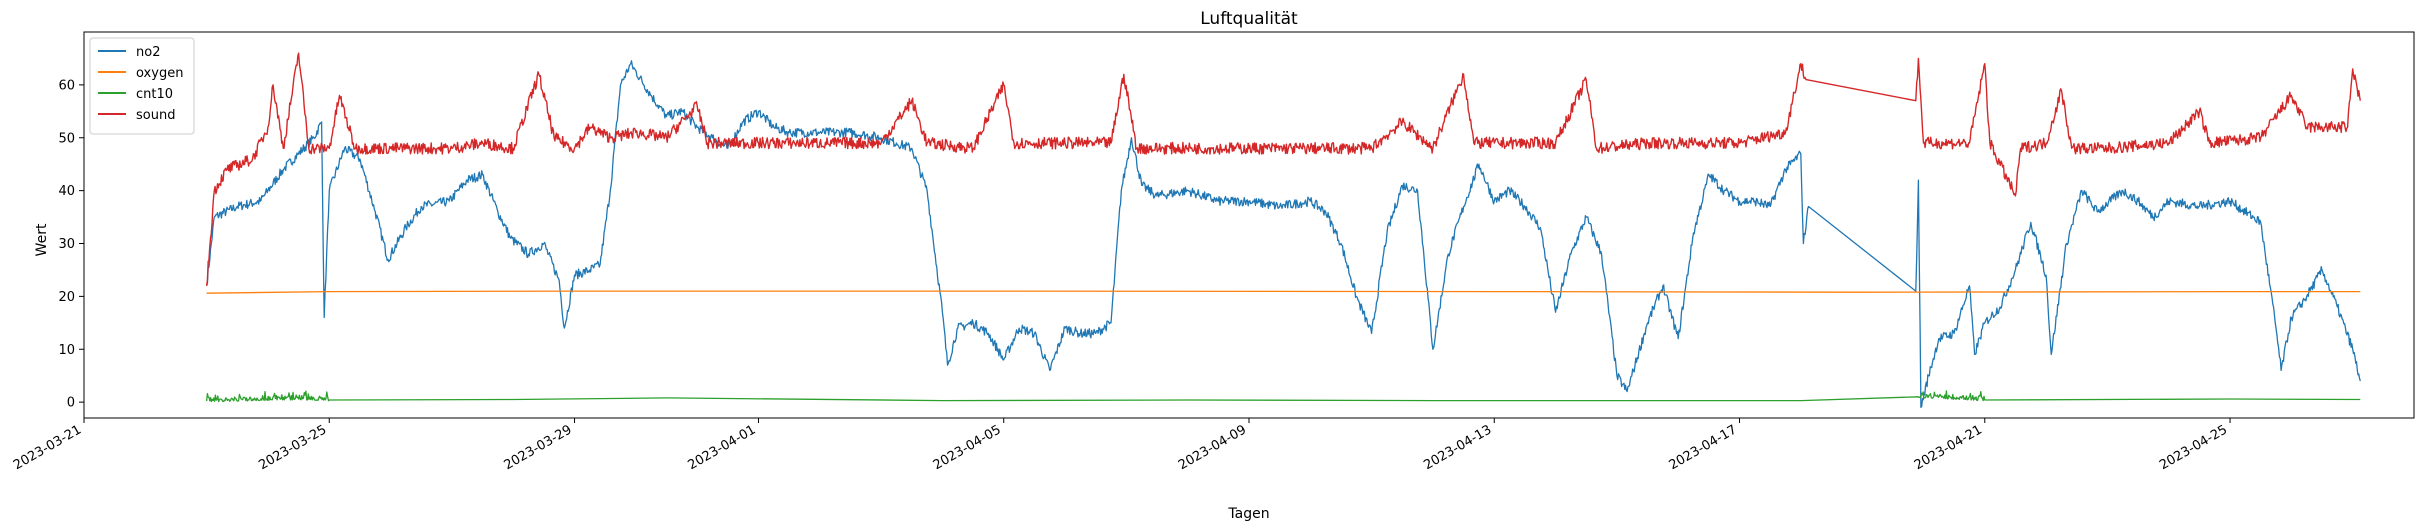 The height and width of the screenshot is (531, 2420). I want to click on y-tick-label: 50, so click(66, 138).